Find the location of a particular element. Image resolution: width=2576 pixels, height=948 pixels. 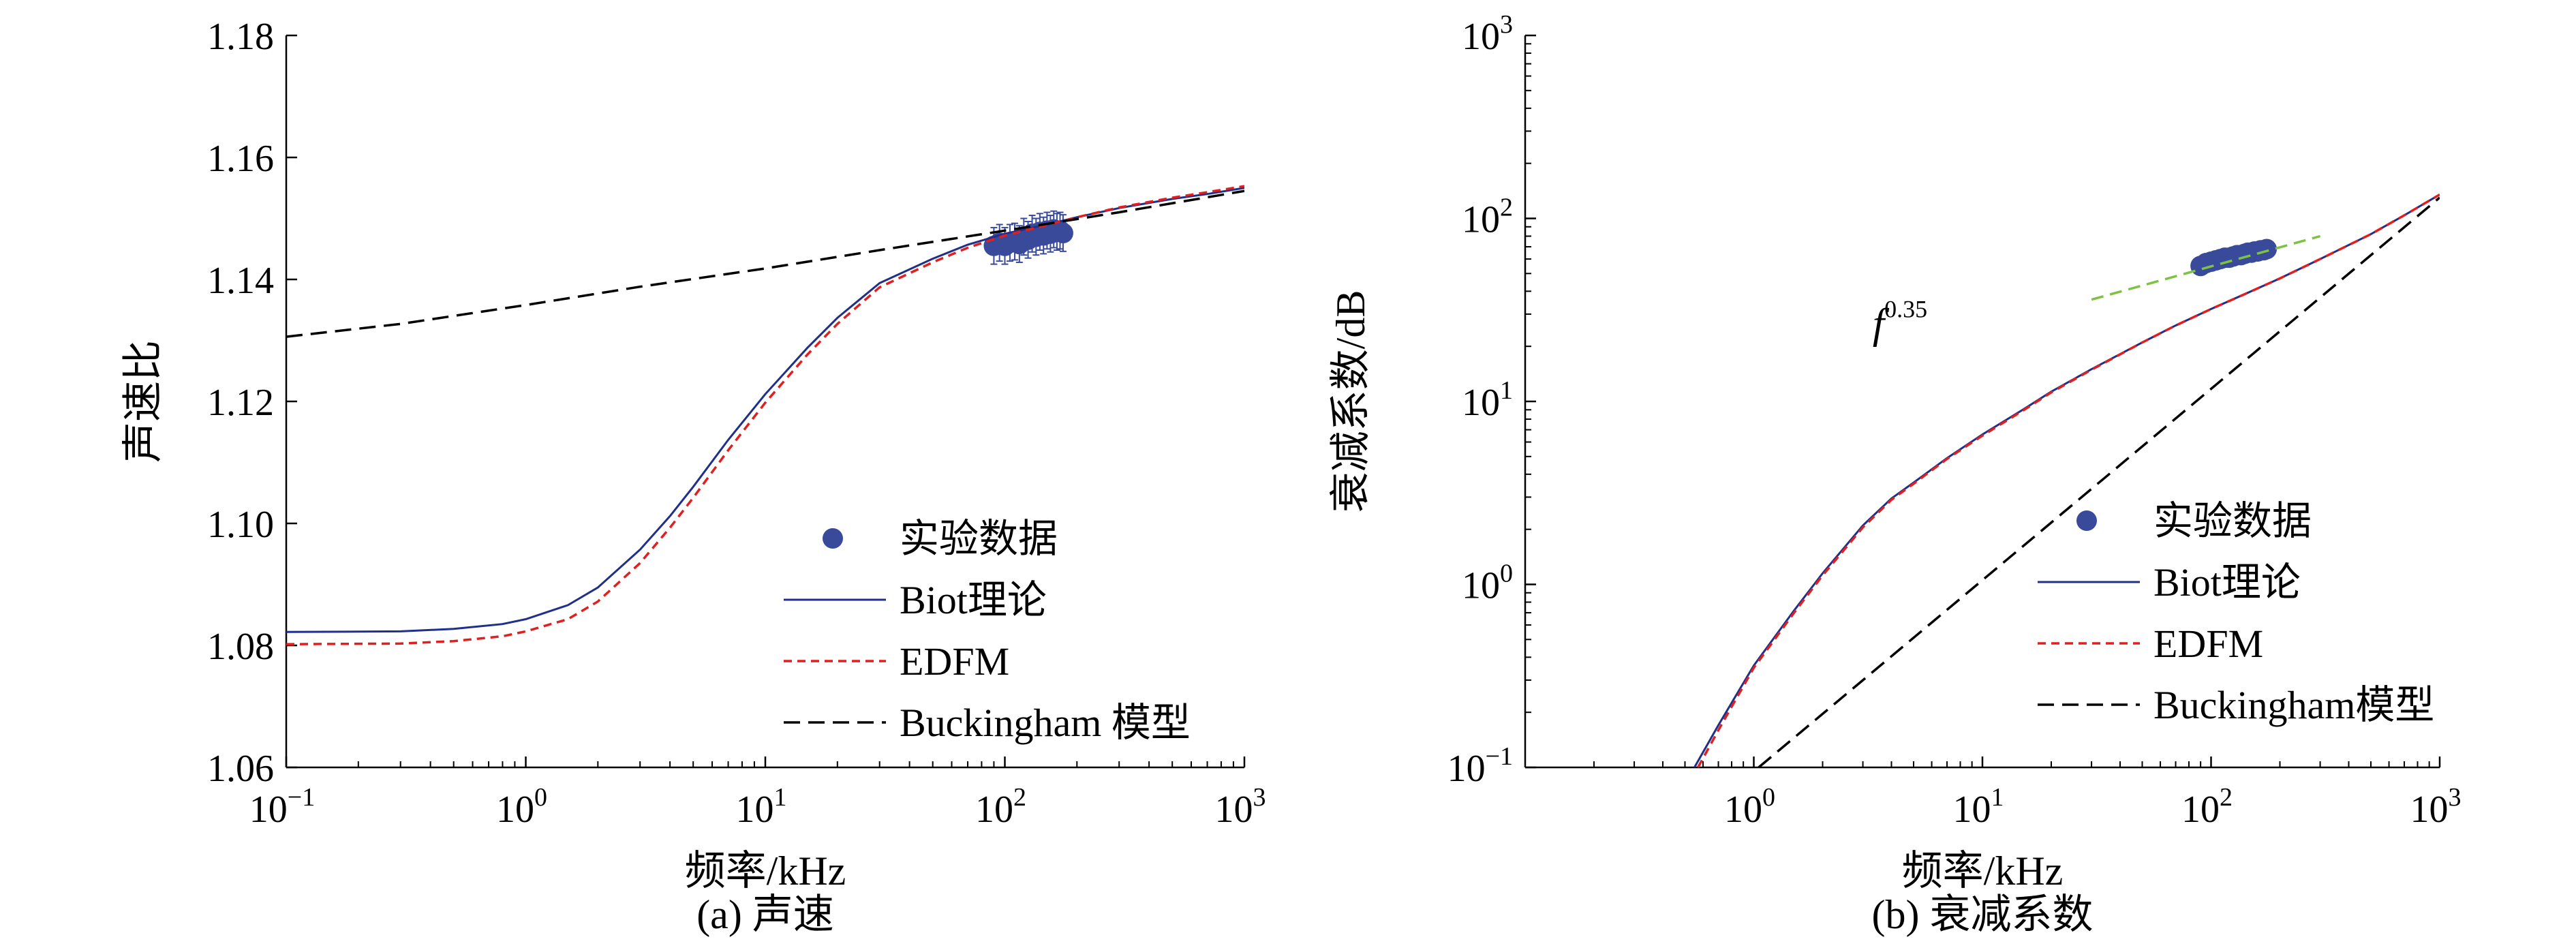

y-tick-exponent: −1 is located at coordinates (1500, 756).